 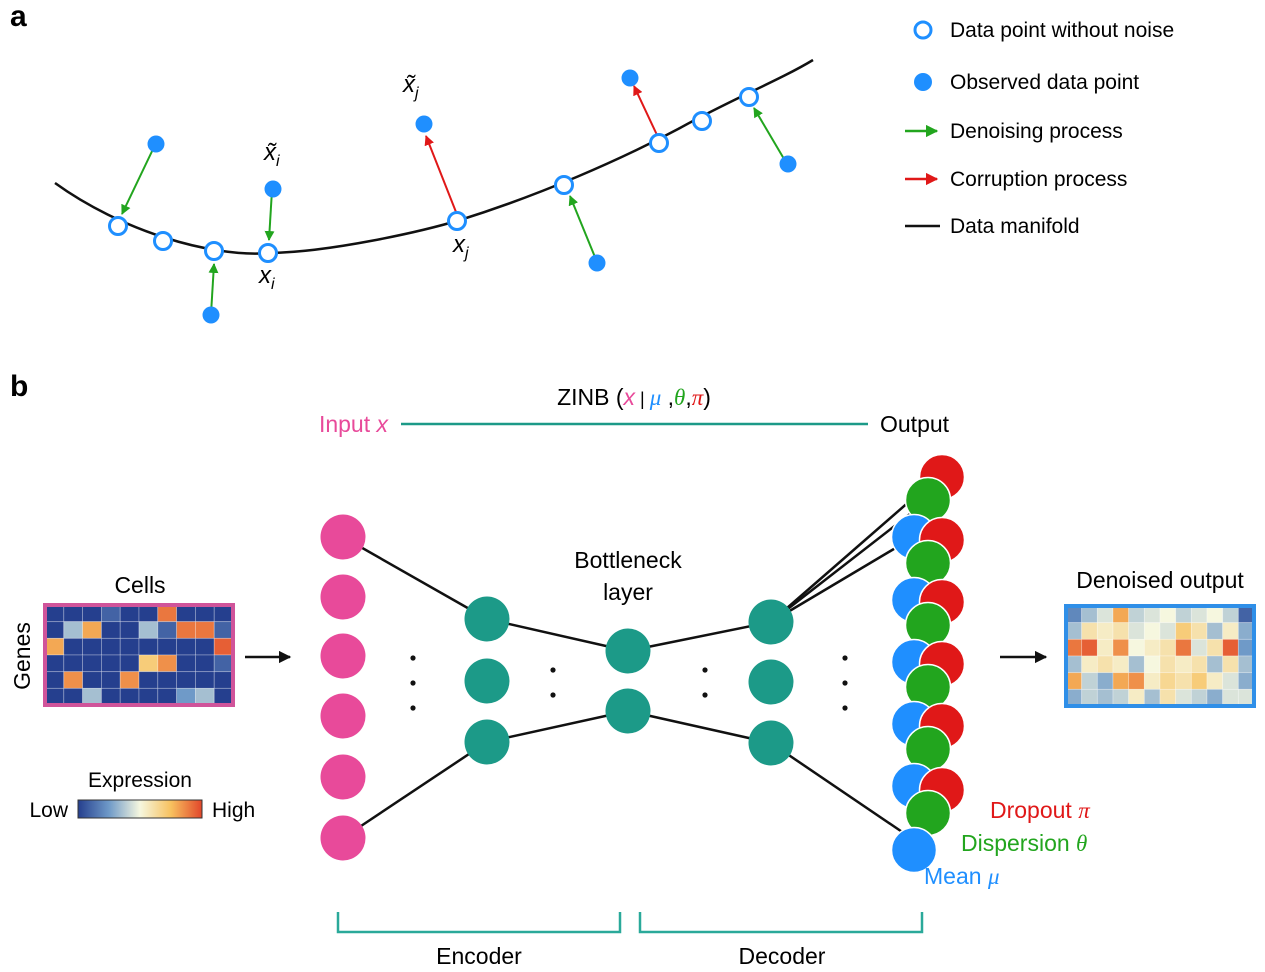 I want to click on filled-circle-icon, so click(x=923, y=82).